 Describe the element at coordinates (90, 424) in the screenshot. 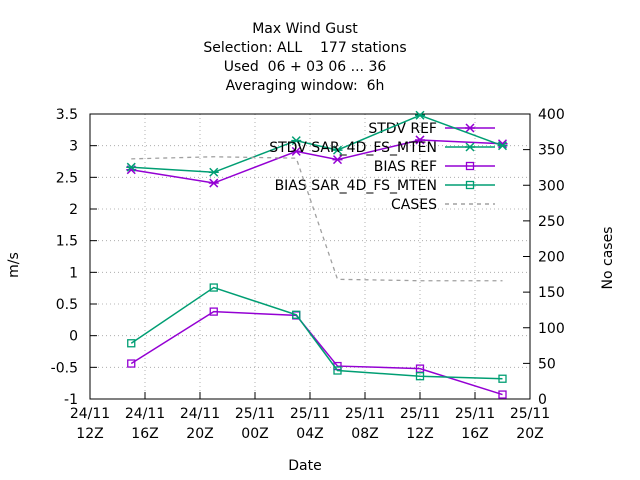

I see `x-tick-label: 24/11 12Z` at that location.